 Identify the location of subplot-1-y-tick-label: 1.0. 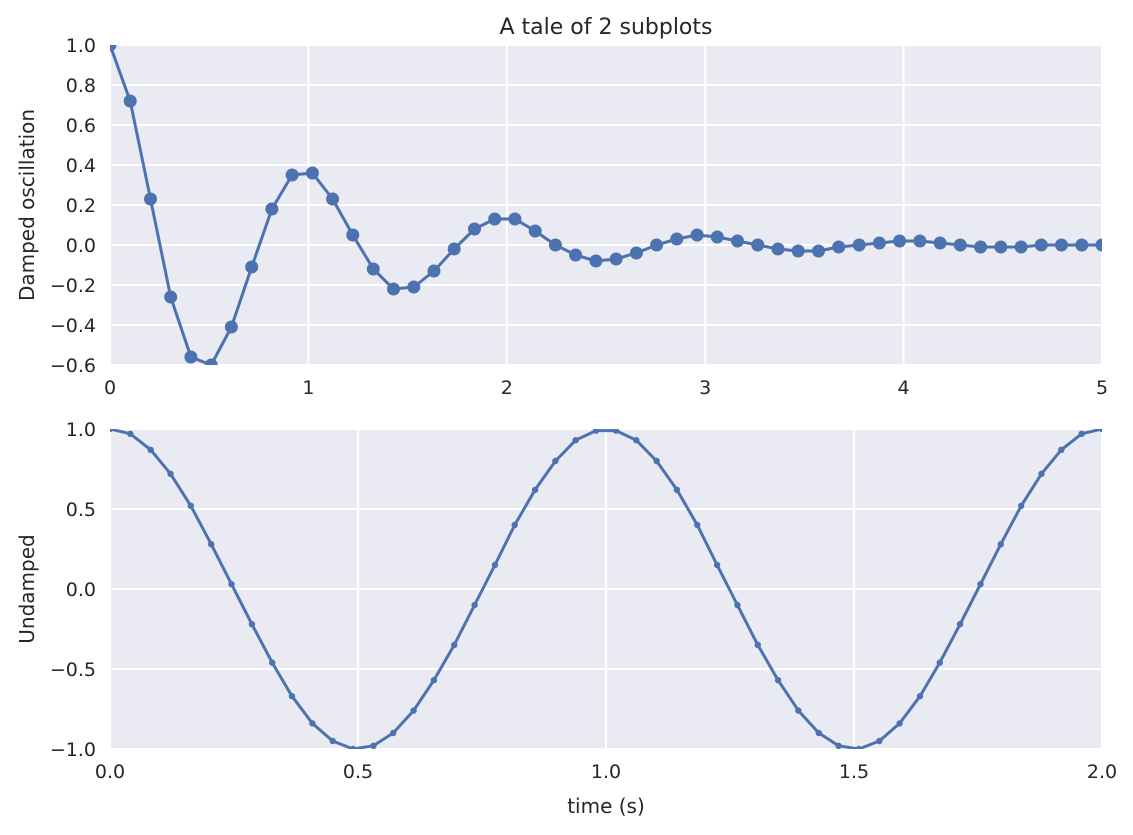
(81, 46).